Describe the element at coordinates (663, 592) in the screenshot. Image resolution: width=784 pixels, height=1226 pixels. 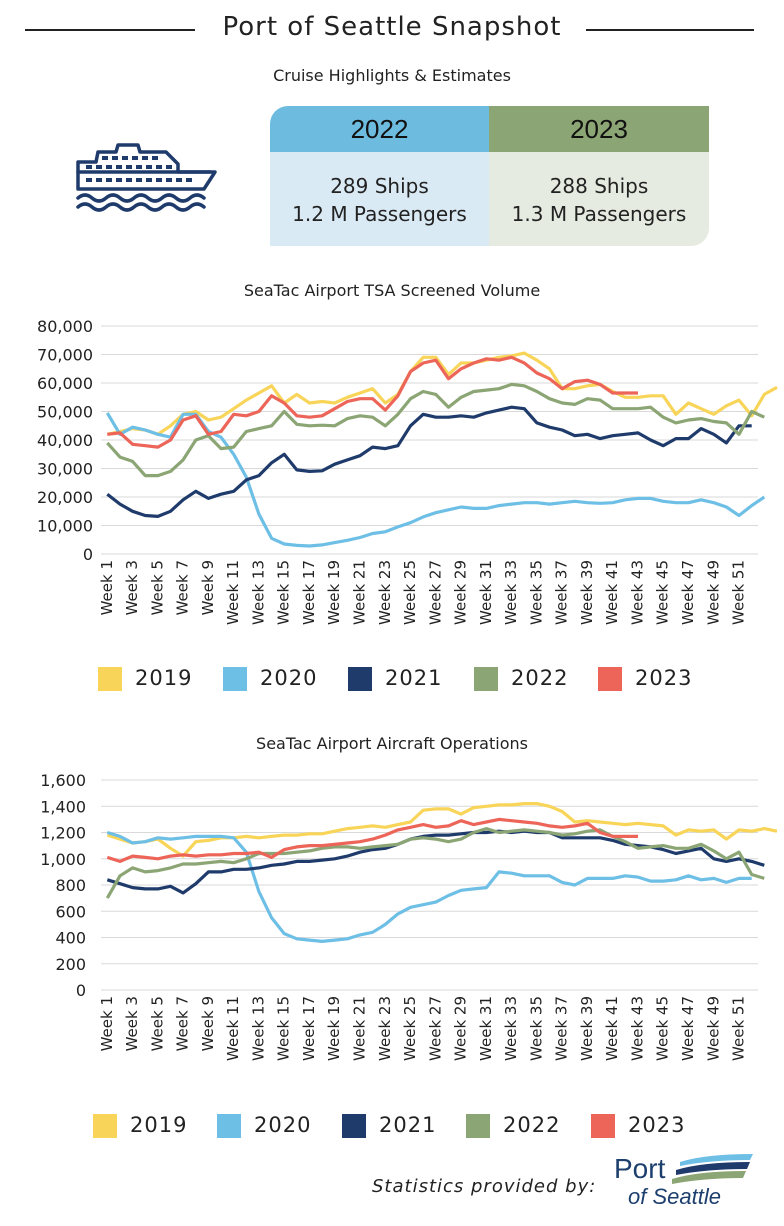
I see `x-tick-label: Week 45` at that location.